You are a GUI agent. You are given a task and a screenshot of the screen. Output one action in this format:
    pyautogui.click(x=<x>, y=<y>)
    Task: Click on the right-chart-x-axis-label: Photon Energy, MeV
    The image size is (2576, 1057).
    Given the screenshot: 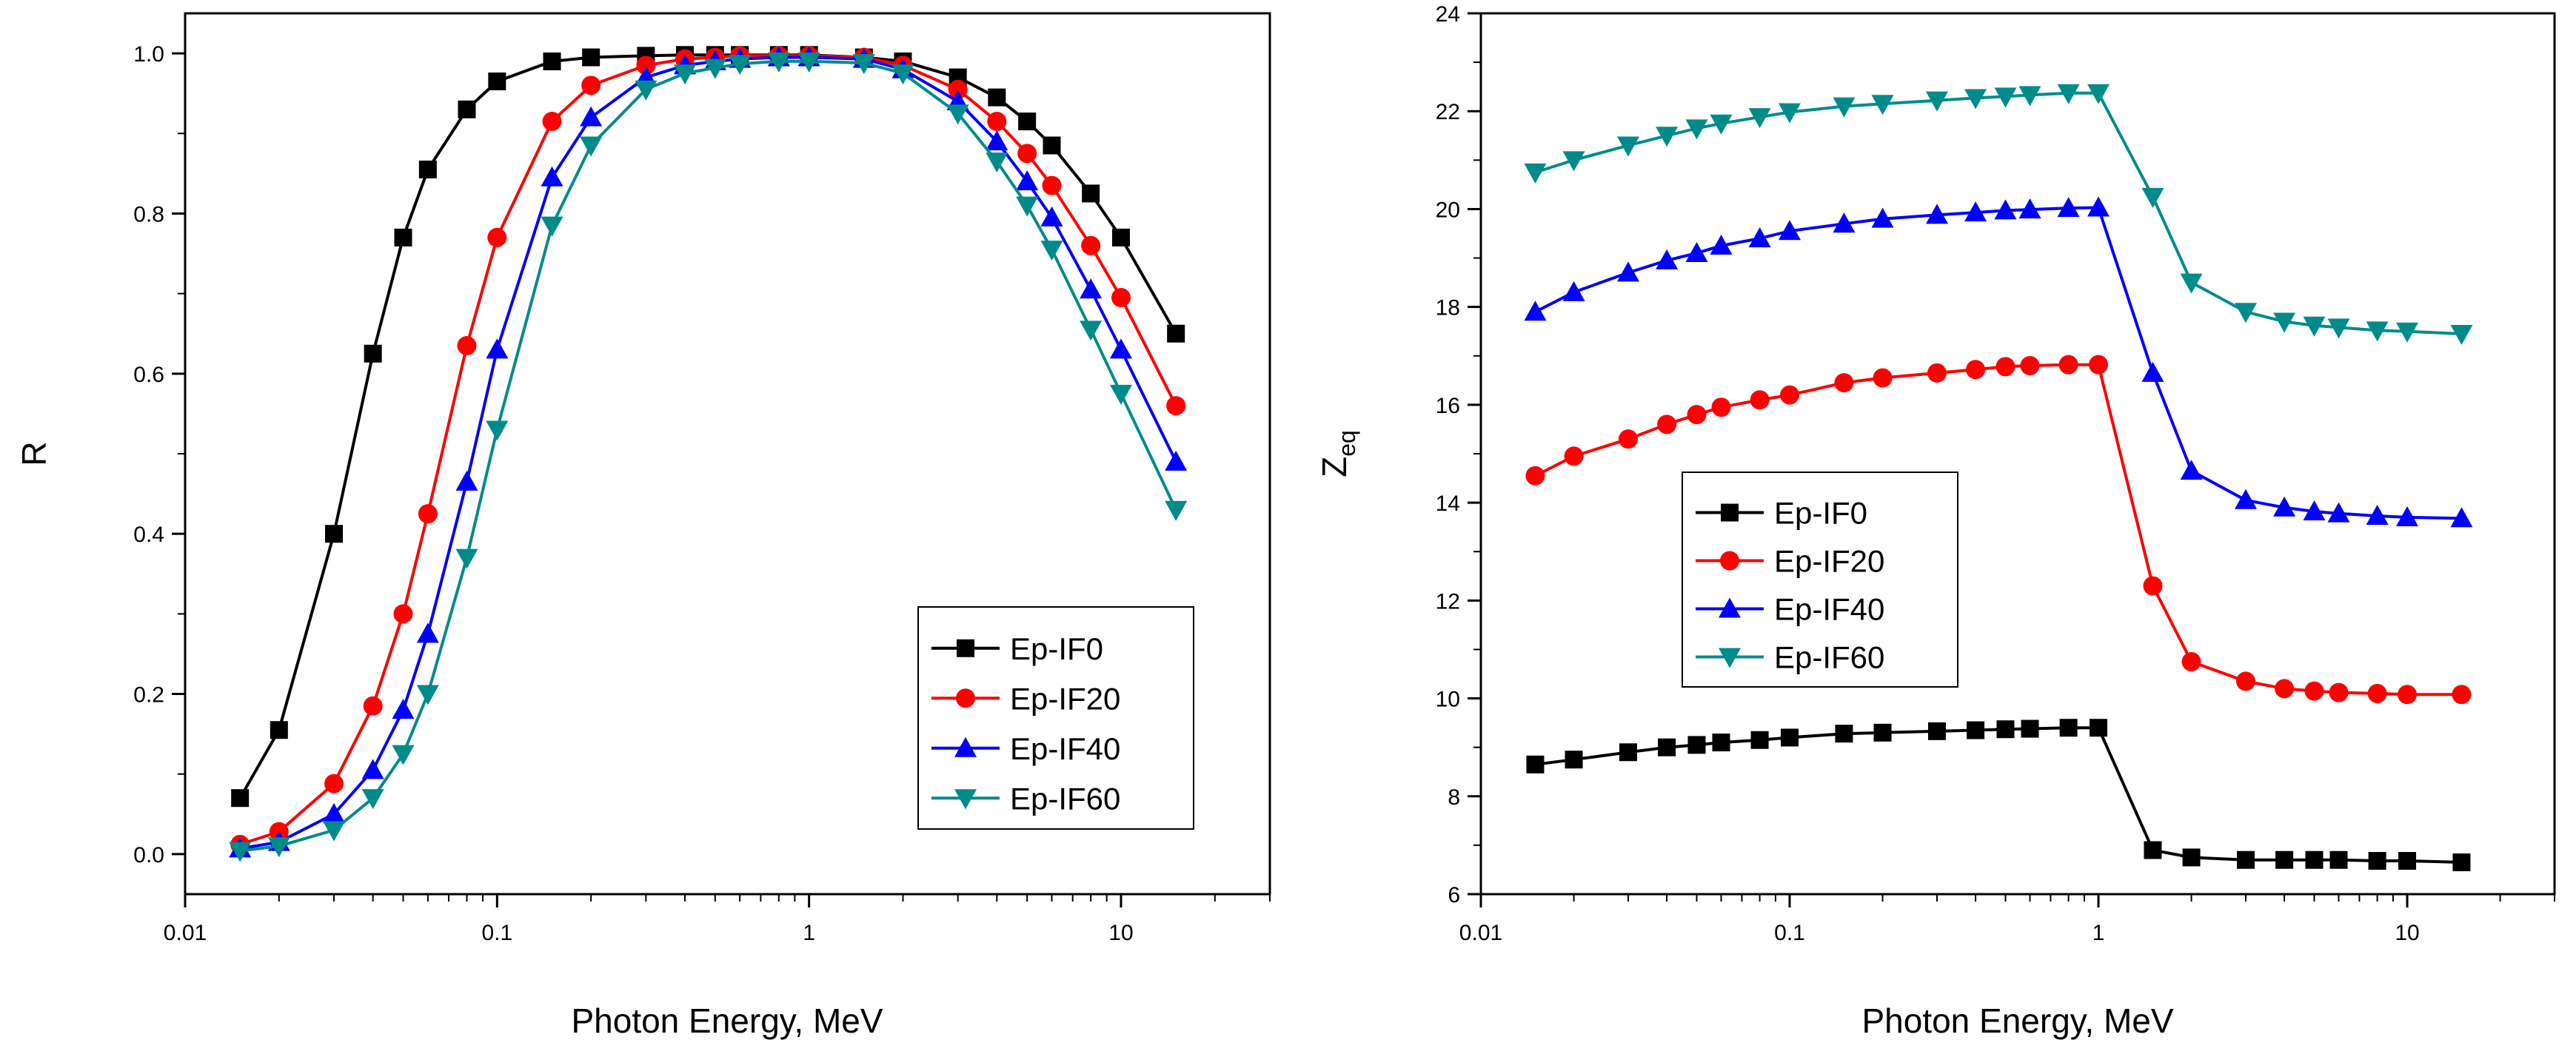 What is the action you would take?
    pyautogui.click(x=2017, y=1020)
    